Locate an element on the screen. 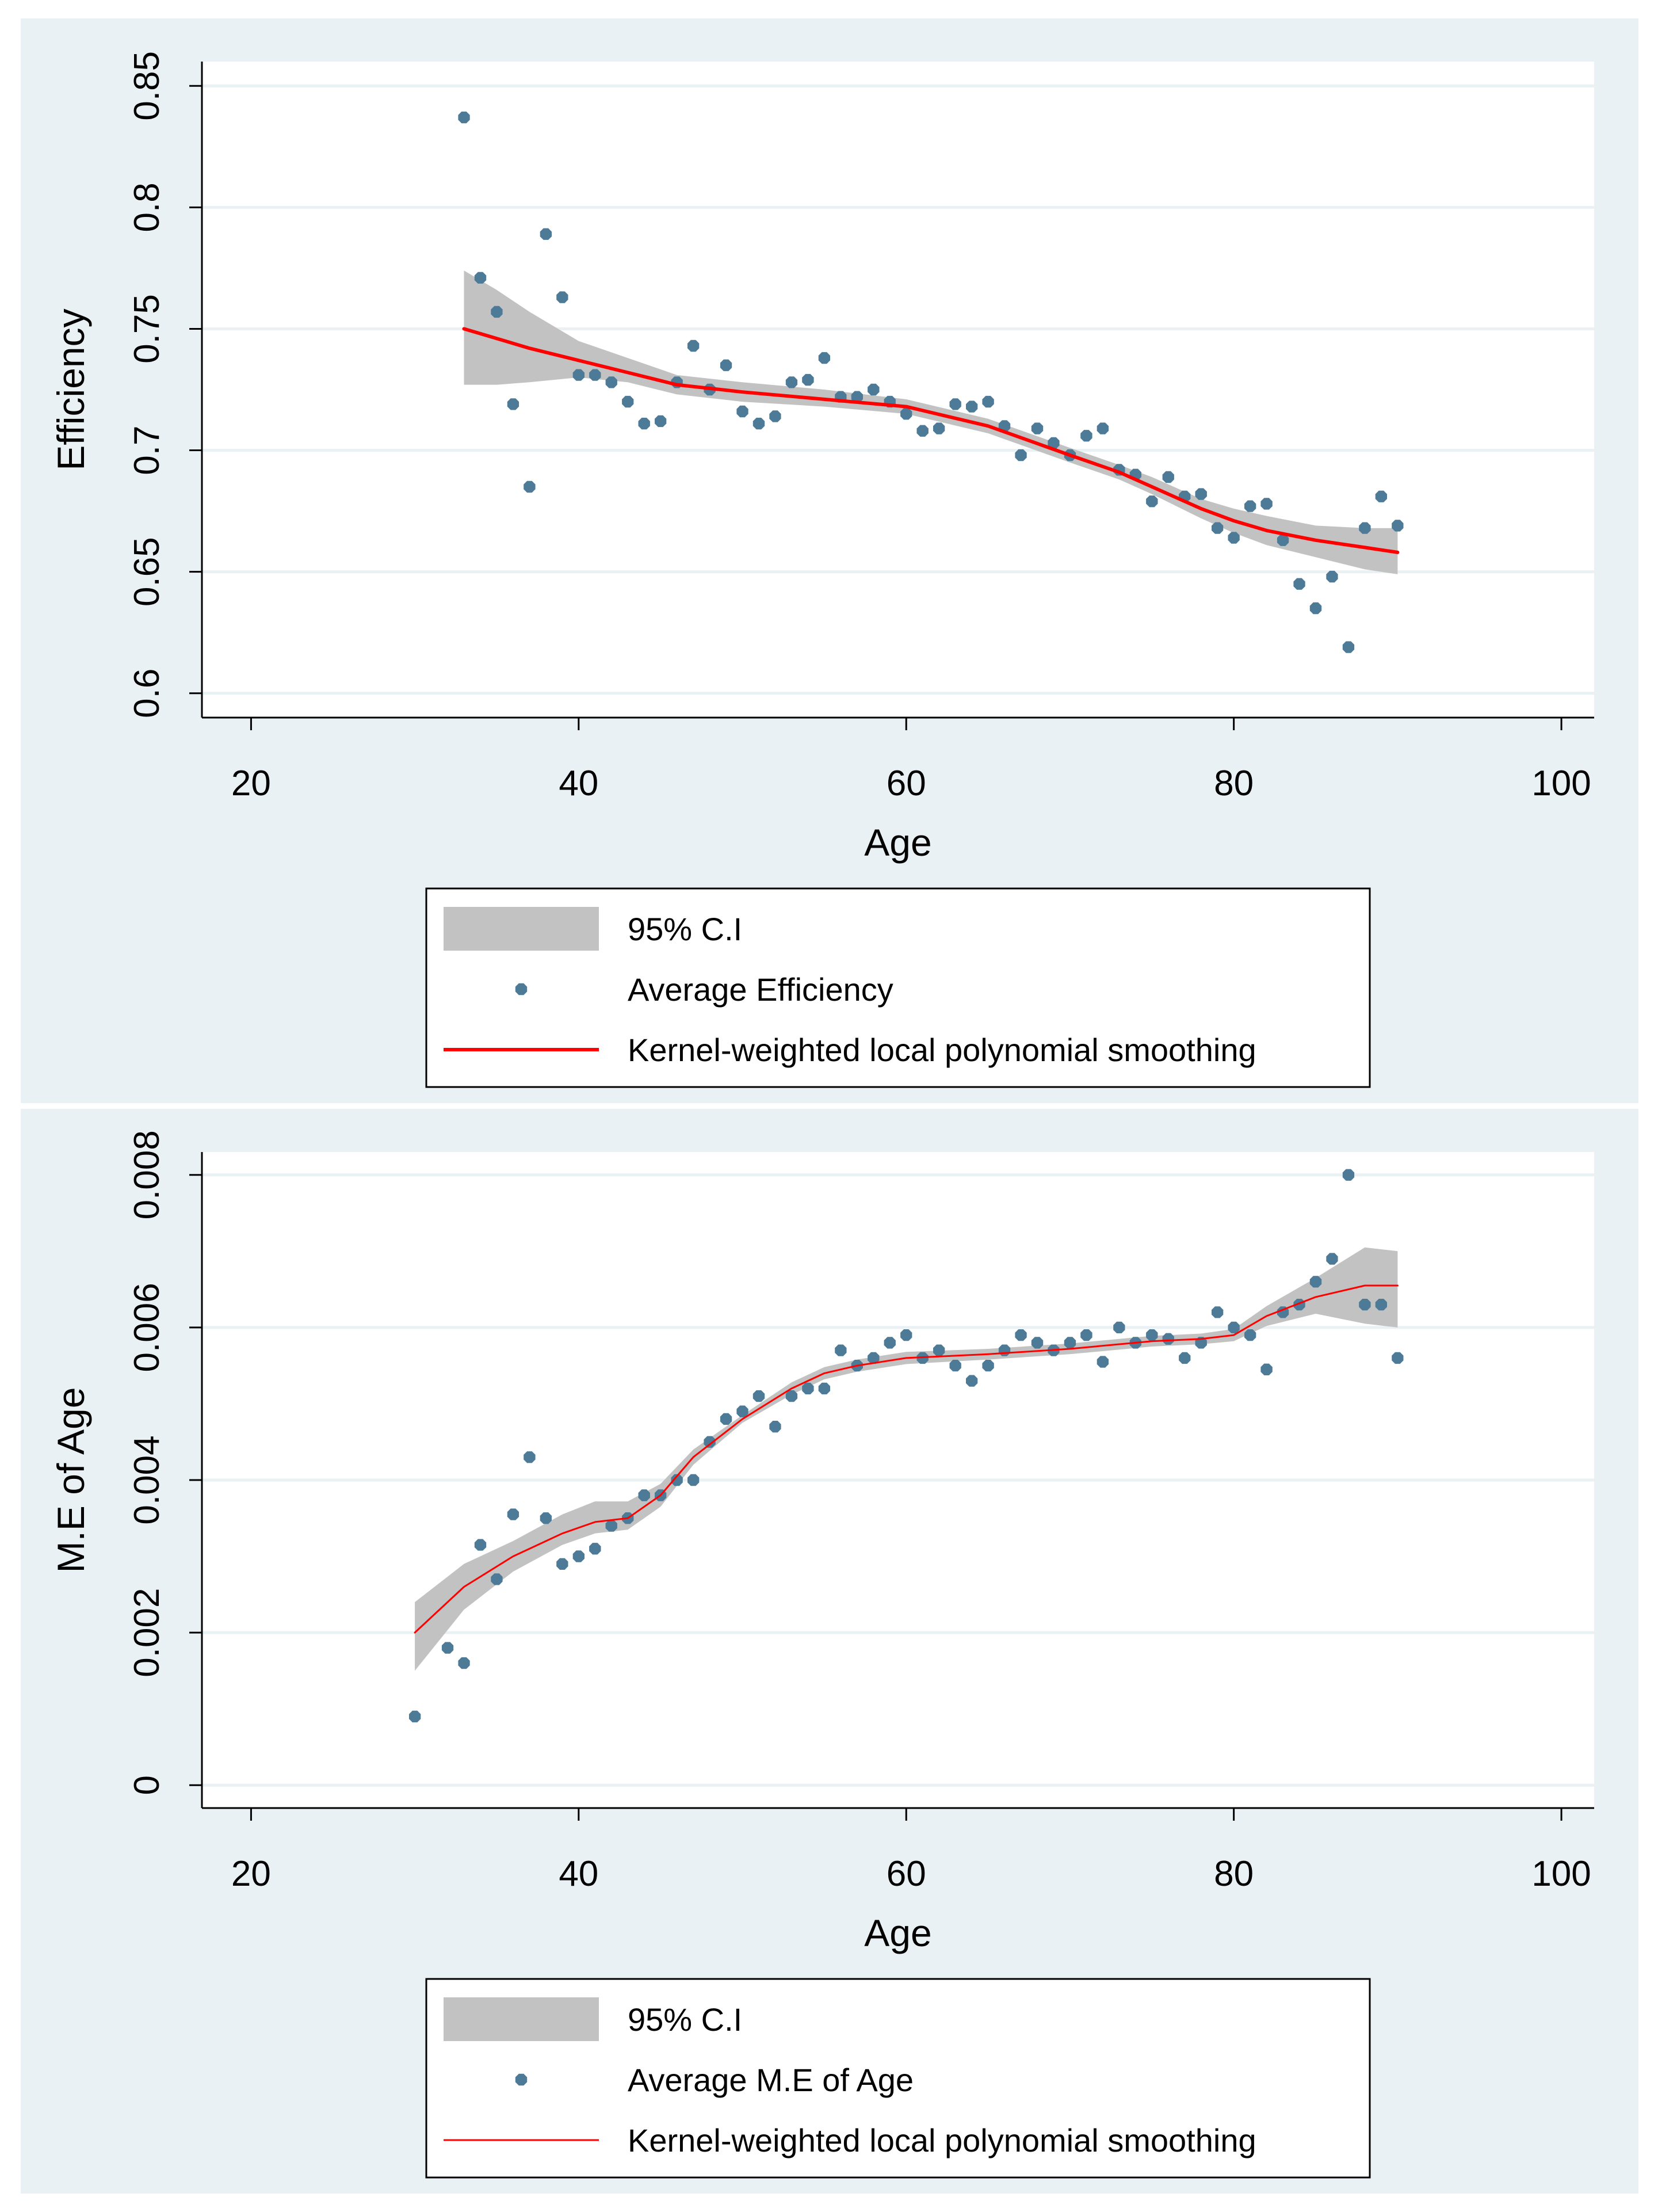  legend-label: Average Efficiency is located at coordinates (760, 989).